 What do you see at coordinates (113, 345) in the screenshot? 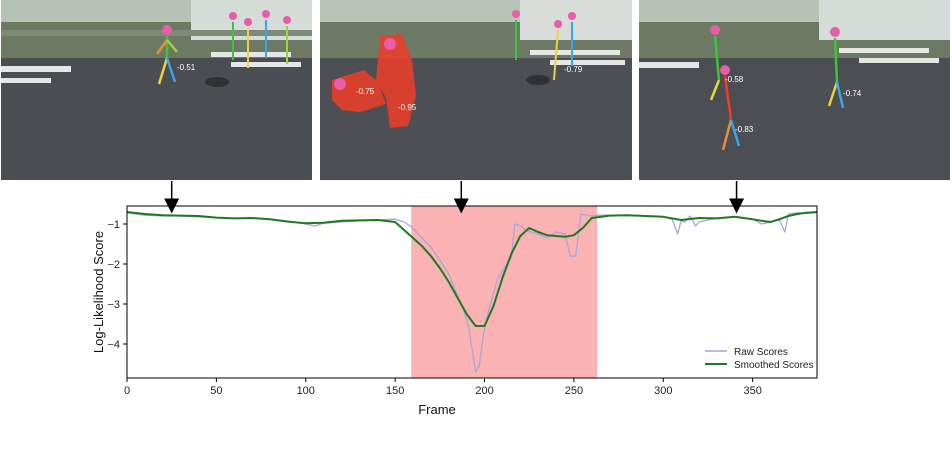
I see `y-tick-label: −4` at bounding box center [113, 345].